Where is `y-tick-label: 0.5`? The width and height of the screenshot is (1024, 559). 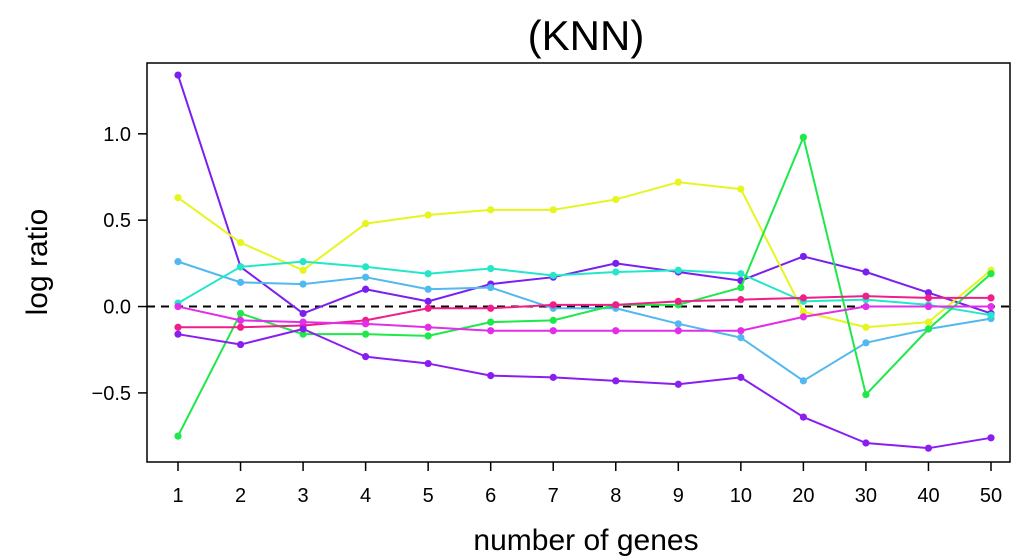 y-tick-label: 0.5 is located at coordinates (117, 221).